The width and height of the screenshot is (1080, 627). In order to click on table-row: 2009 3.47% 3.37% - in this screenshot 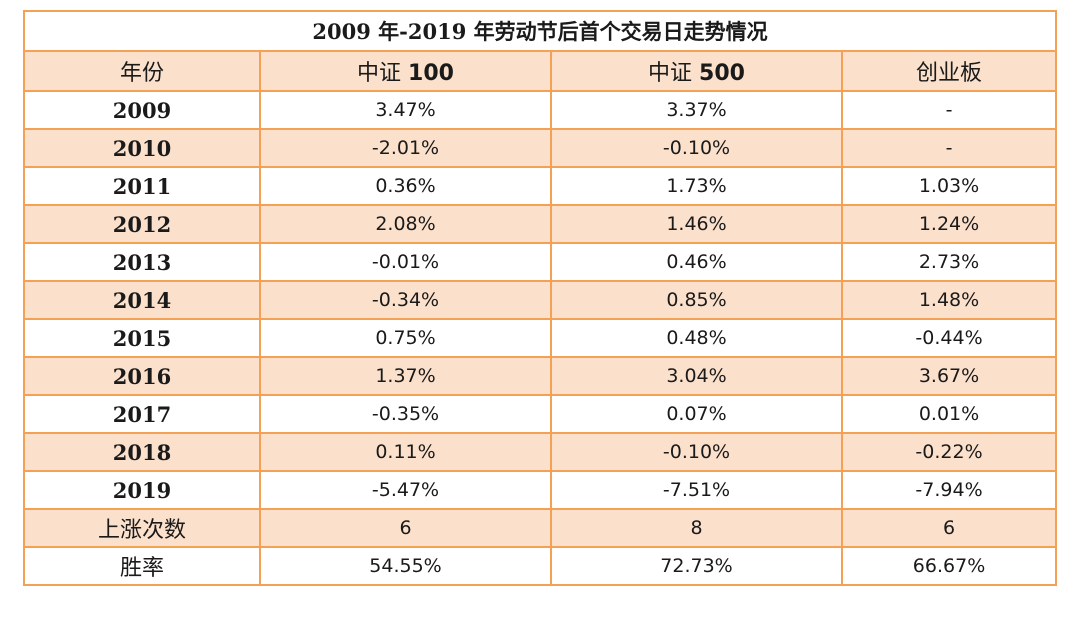, I will do `click(540, 110)`.